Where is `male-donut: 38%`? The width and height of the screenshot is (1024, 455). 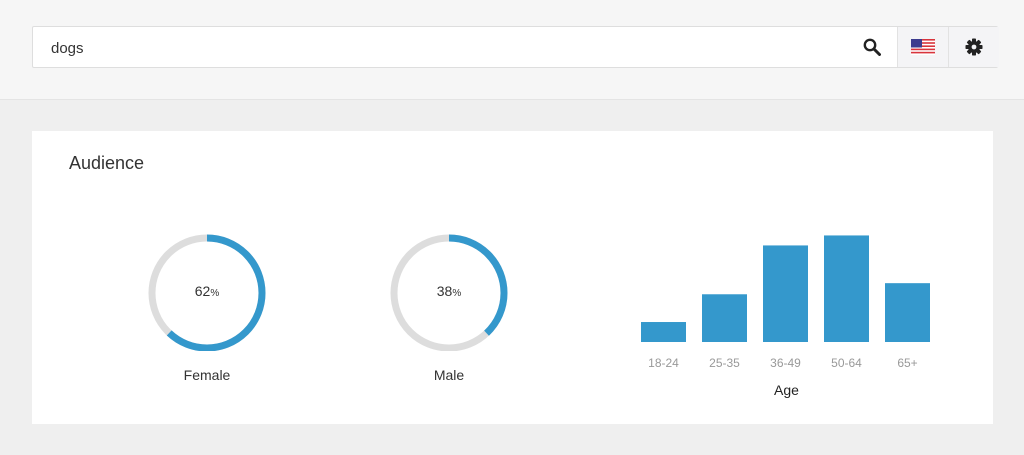 male-donut: 38% is located at coordinates (449, 291).